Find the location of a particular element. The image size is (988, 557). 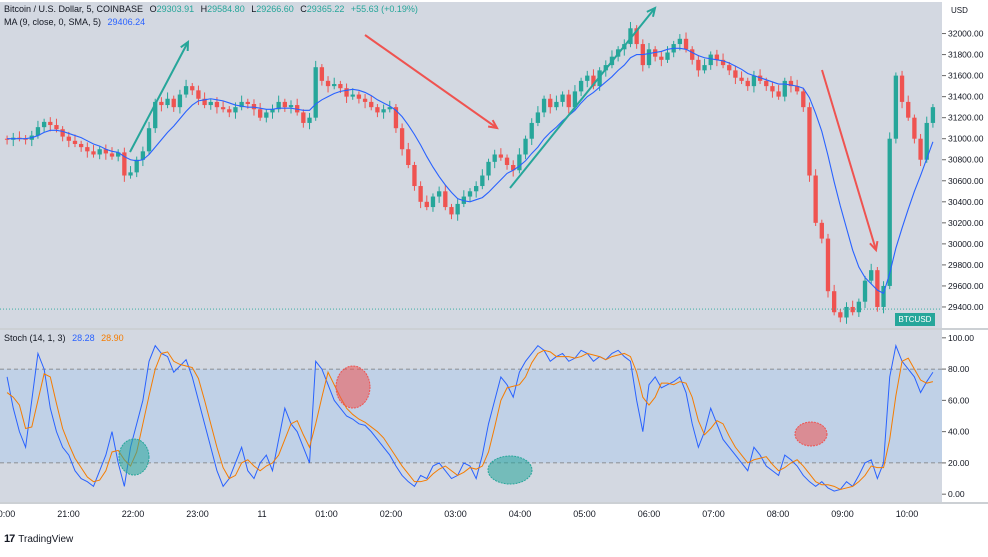

open-label: O is located at coordinates (153, 9).